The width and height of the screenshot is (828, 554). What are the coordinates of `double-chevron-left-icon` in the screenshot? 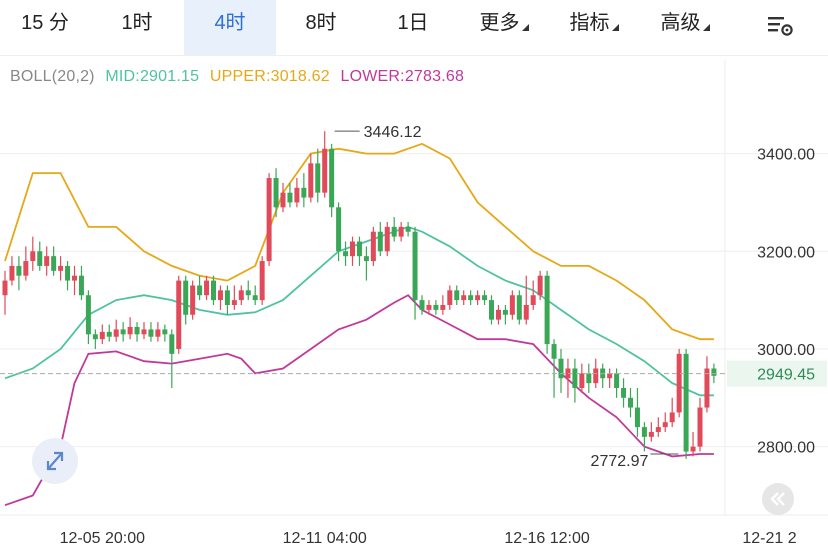 It's located at (777, 499).